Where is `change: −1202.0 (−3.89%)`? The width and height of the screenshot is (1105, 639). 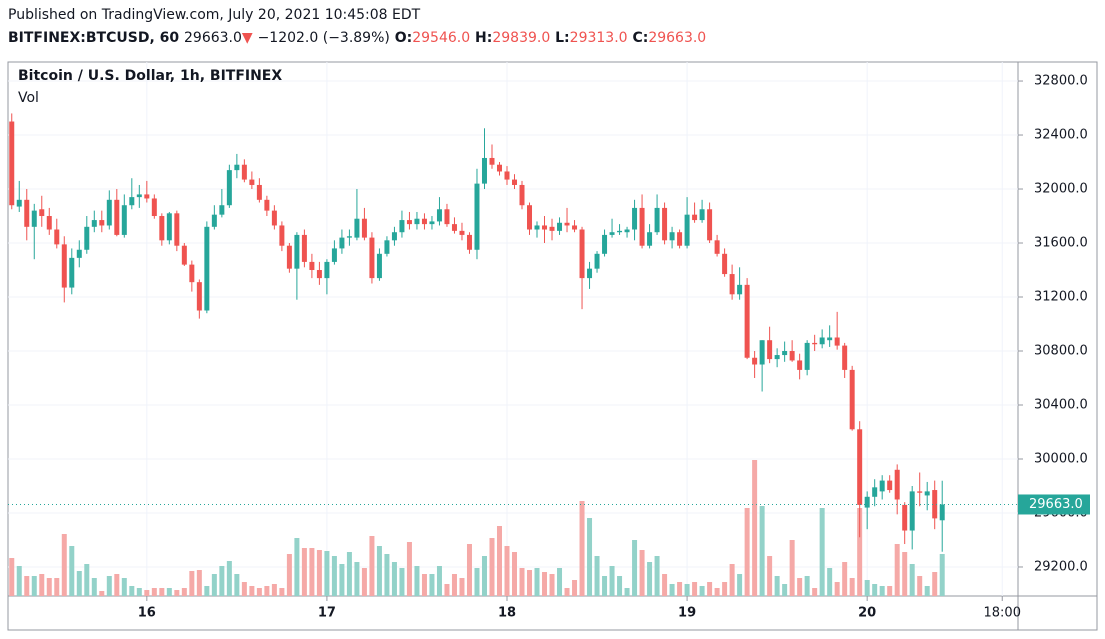
change: −1202.0 (−3.89%) is located at coordinates (323, 38).